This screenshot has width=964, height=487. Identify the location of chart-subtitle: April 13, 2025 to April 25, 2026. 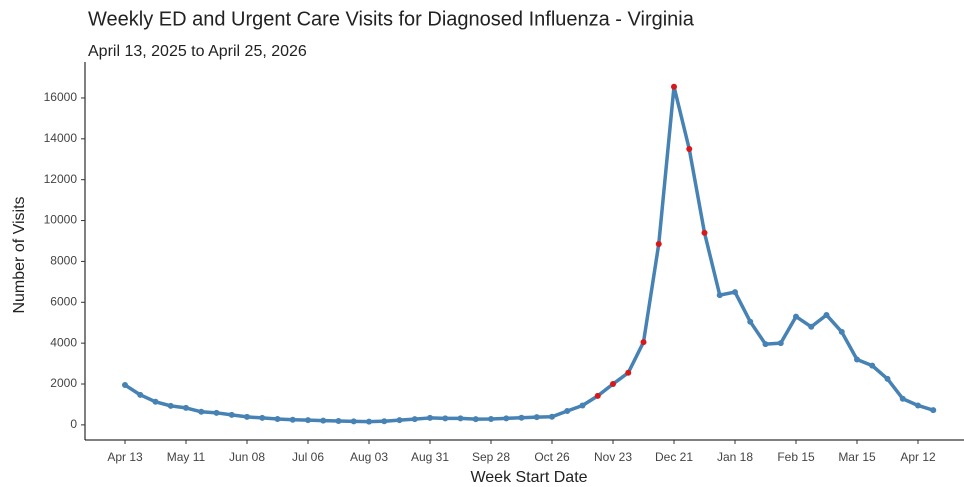
(197, 51).